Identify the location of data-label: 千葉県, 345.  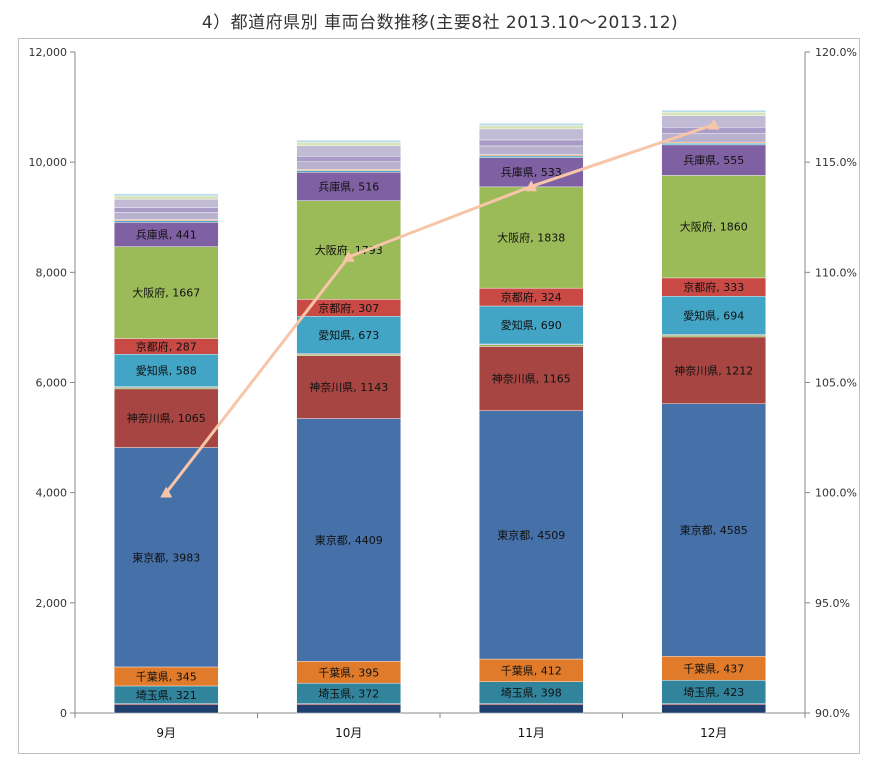
(166, 676).